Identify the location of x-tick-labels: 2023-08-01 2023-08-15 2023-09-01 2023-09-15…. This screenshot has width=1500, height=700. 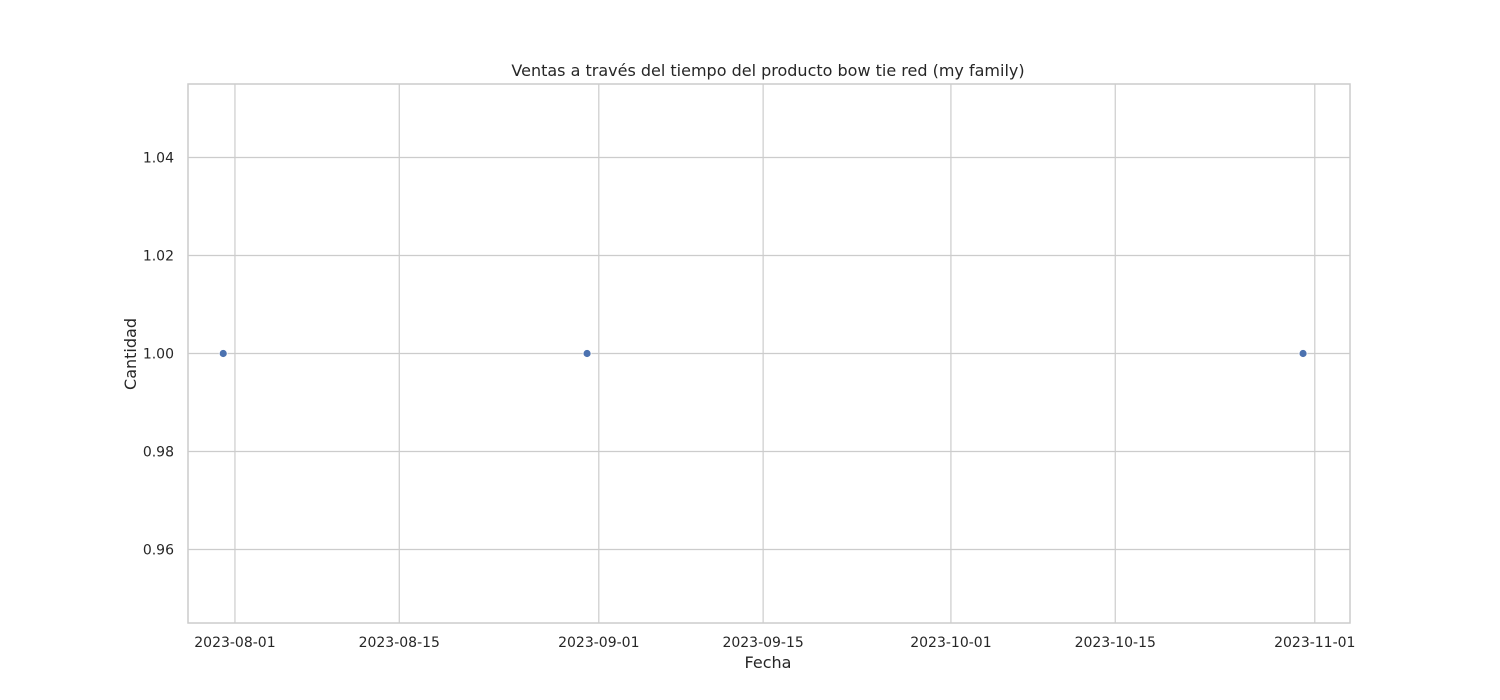
(774, 643).